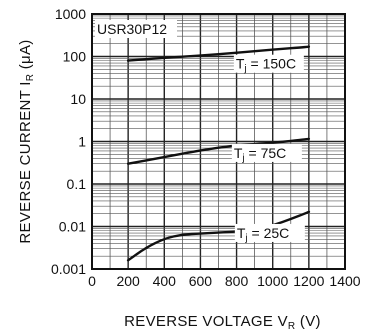 Image resolution: width=365 pixels, height=333 pixels. I want to click on y-tick-label: 1000, so click(70, 14).